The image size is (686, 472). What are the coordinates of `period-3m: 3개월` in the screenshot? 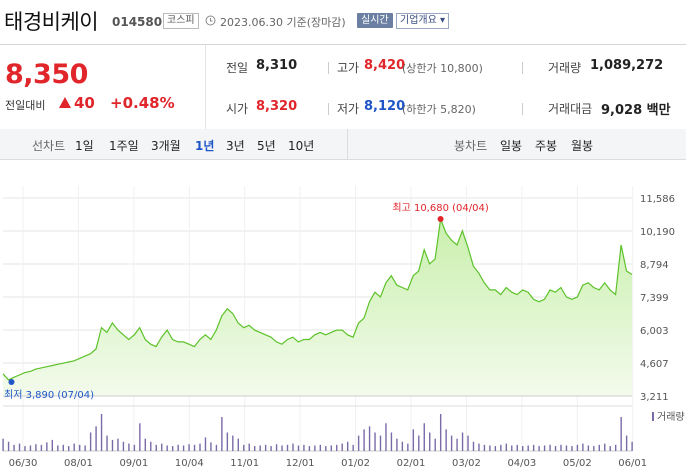 It's located at (166, 146).